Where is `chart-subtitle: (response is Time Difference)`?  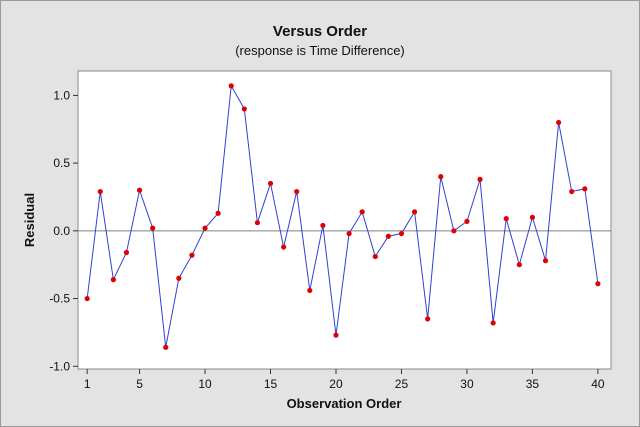
chart-subtitle: (response is Time Difference) is located at coordinates (320, 50).